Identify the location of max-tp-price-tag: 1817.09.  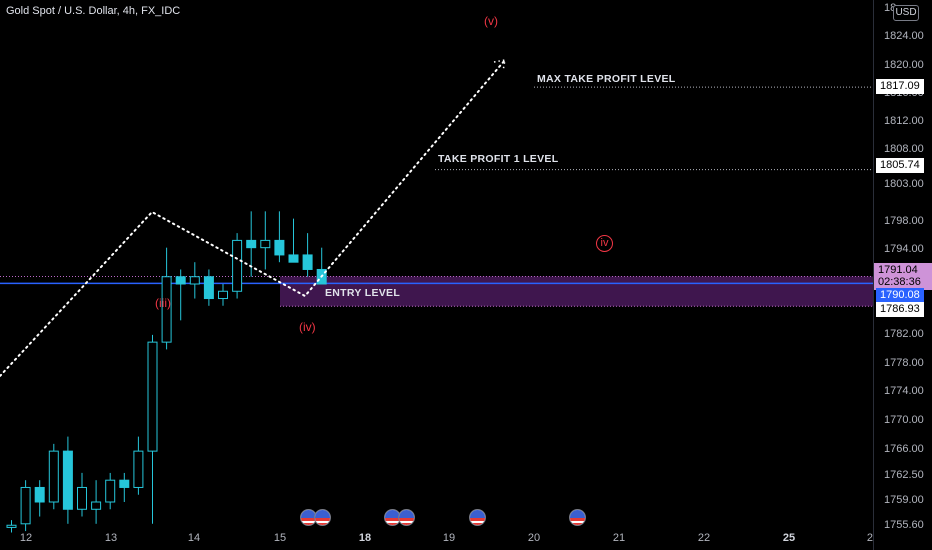
(900, 86).